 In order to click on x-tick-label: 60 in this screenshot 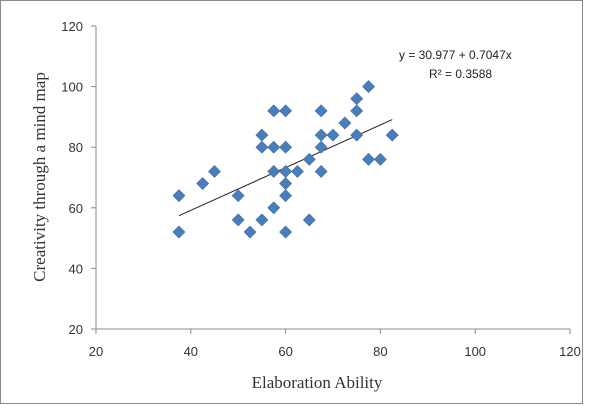, I will do `click(285, 351)`.